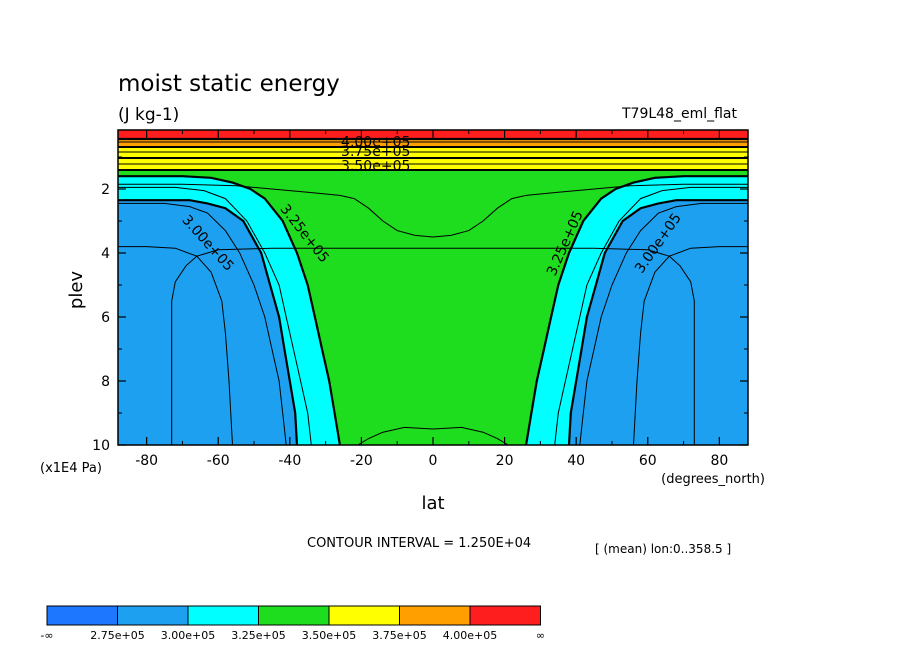 The image size is (904, 654). What do you see at coordinates (105, 254) in the screenshot?
I see `y-tick-label: 4` at bounding box center [105, 254].